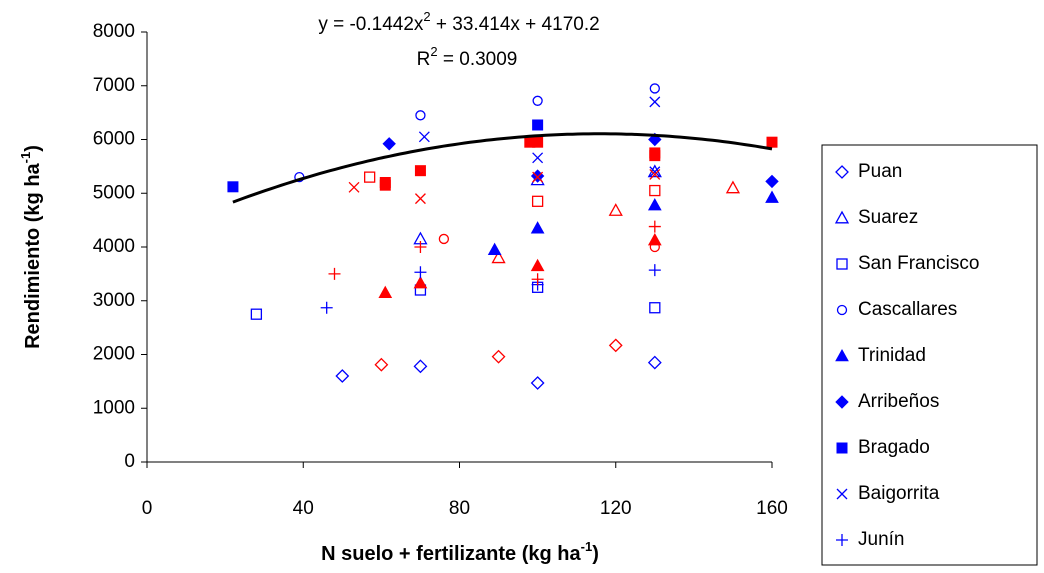 This screenshot has height=573, width=1044. What do you see at coordinates (451, 554) in the screenshot?
I see `x-axis-title-part: N suelo + fertilizante (kg ha` at bounding box center [451, 554].